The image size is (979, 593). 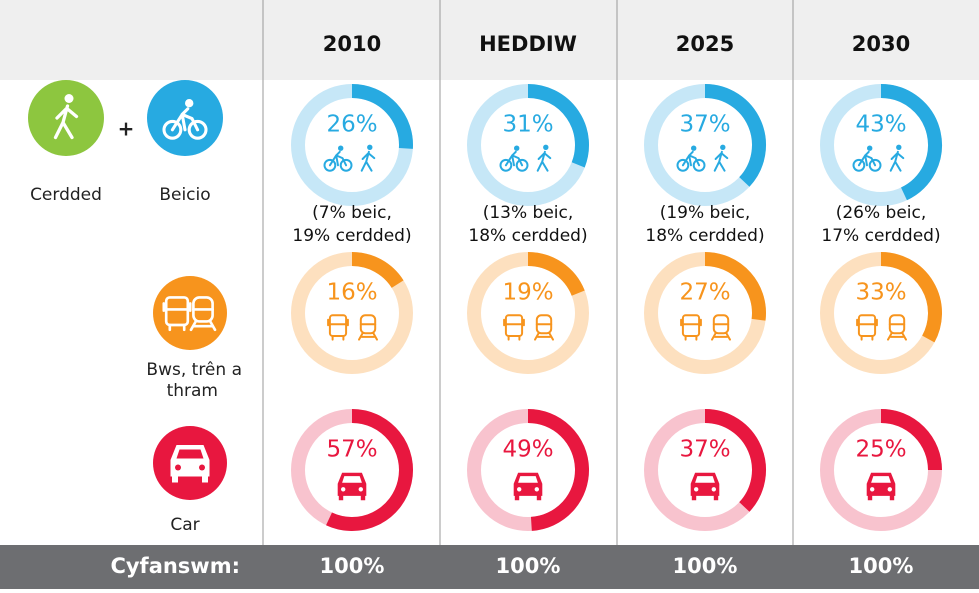 What do you see at coordinates (705, 213) in the screenshot?
I see `share-note: (19% beic,` at bounding box center [705, 213].